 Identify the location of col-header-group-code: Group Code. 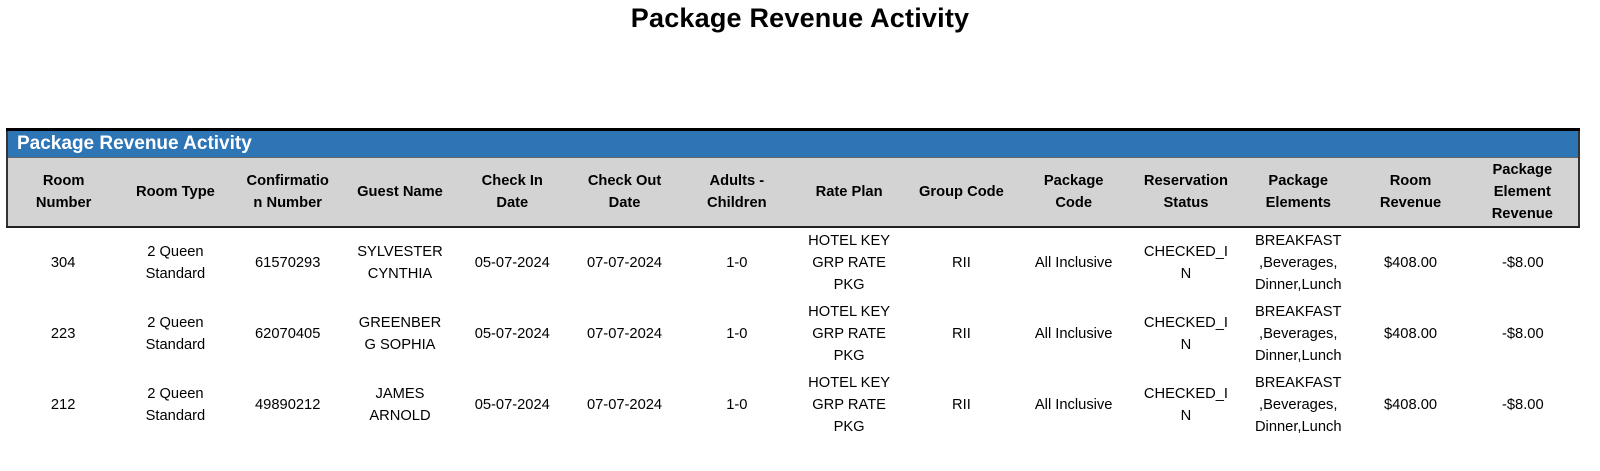
(961, 192).